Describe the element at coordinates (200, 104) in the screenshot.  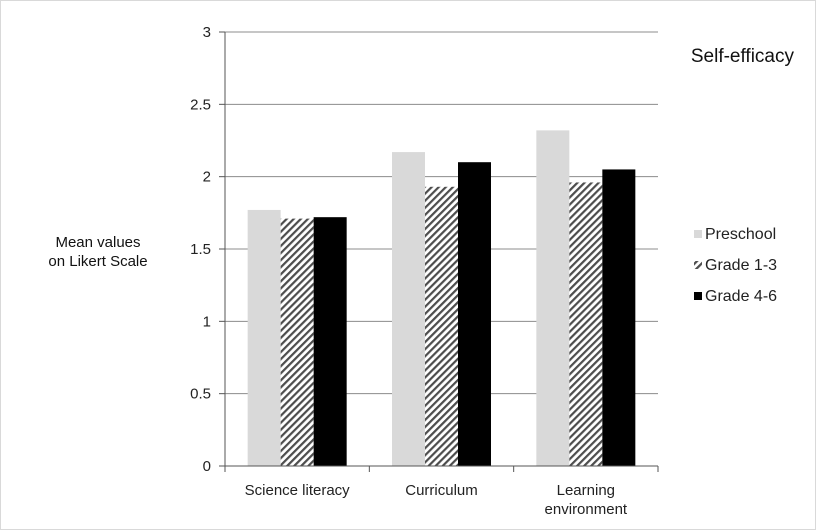
I see `y-tick-label: 2.5` at that location.